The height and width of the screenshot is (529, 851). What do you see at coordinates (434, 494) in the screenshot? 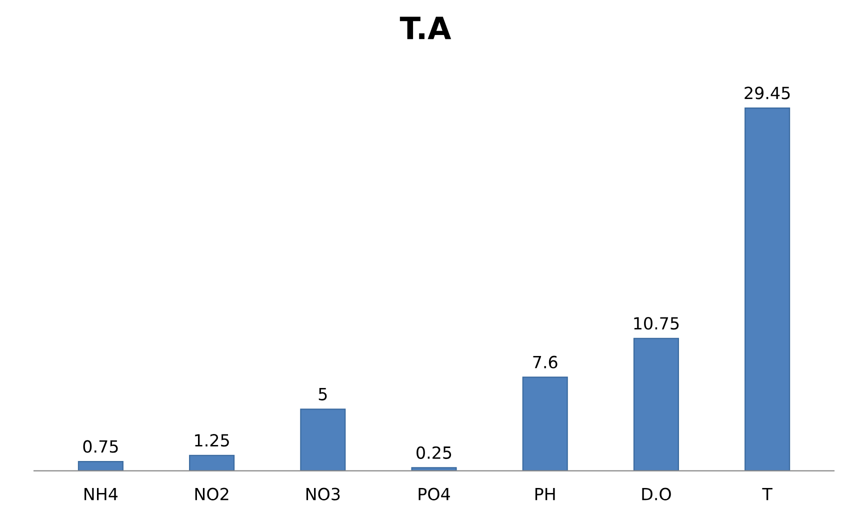
I see `x-tick-label: PO4` at bounding box center [434, 494].